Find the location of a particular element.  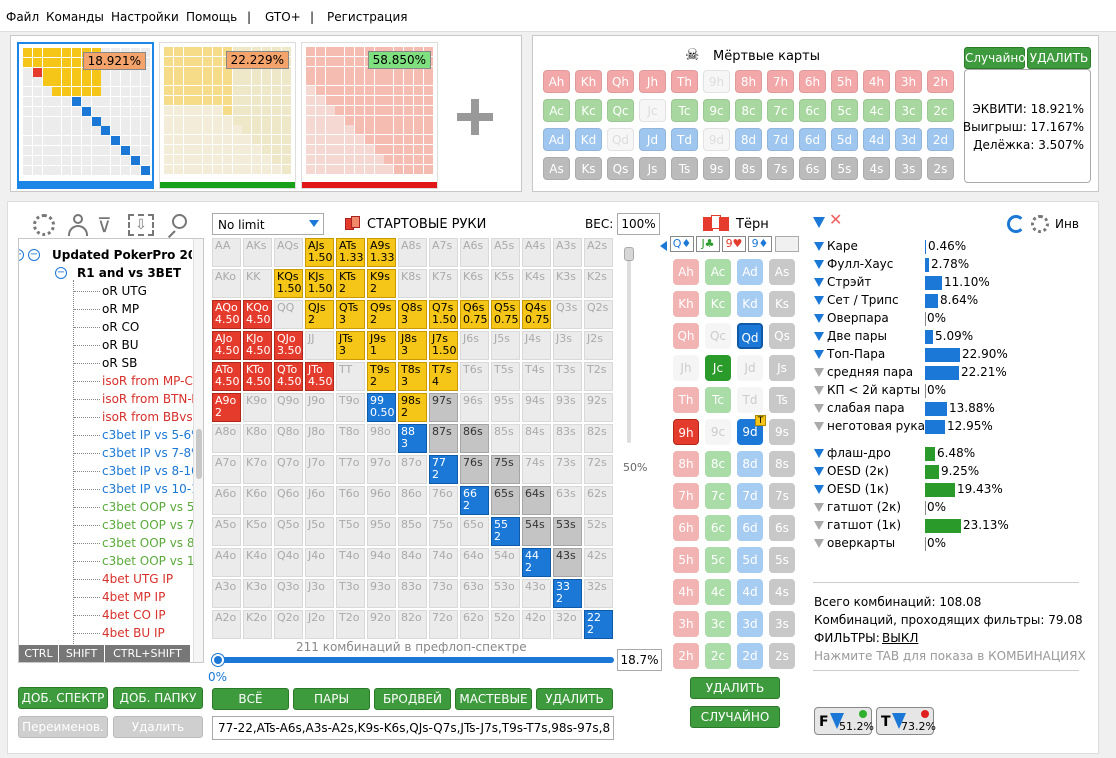

modifier-key-0: CTRL is located at coordinates (39, 653).